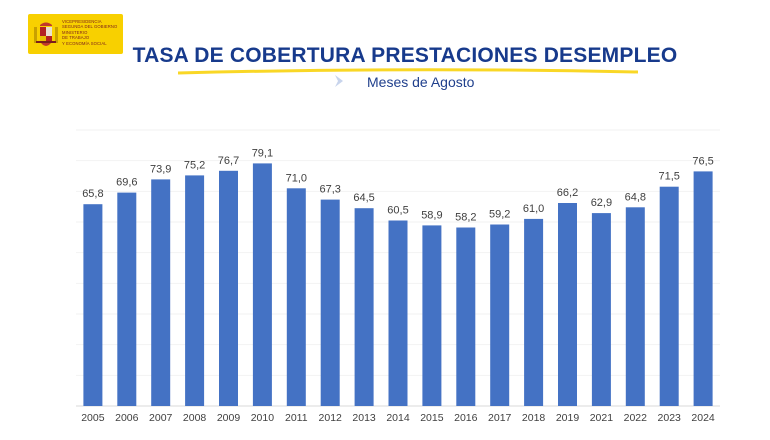  What do you see at coordinates (262, 284) in the screenshot?
I see `bar-2010` at bounding box center [262, 284].